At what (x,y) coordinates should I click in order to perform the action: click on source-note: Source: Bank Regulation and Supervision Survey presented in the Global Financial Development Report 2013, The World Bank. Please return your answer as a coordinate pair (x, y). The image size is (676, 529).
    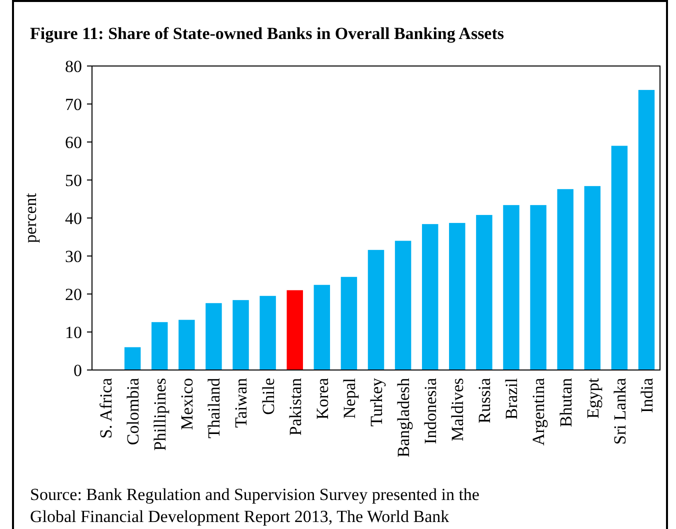
    Looking at the image, I should click on (255, 505).